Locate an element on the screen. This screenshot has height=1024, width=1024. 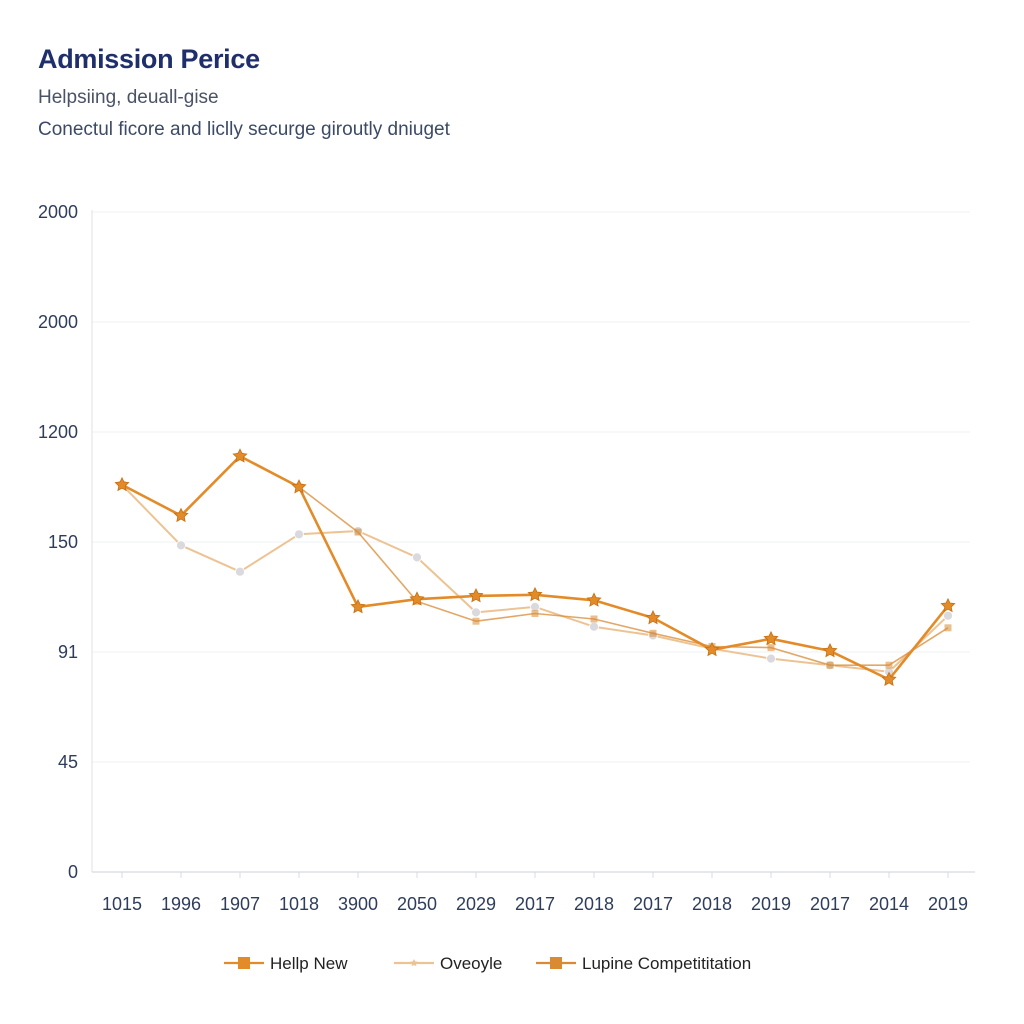
x-tick-label: 1996 is located at coordinates (181, 904).